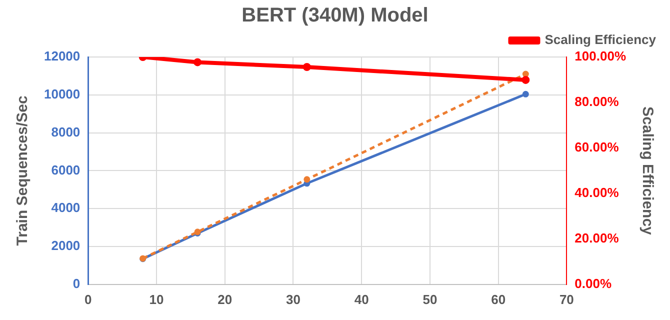 The width and height of the screenshot is (670, 320). I want to click on y2-tick-label: 0.00%, so click(593, 283).